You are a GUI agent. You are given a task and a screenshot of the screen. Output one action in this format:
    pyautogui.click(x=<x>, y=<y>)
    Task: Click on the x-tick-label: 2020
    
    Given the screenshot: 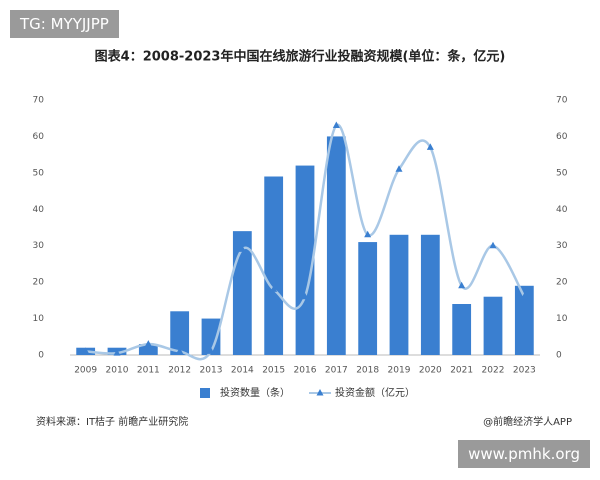 What is the action you would take?
    pyautogui.click(x=430, y=371)
    